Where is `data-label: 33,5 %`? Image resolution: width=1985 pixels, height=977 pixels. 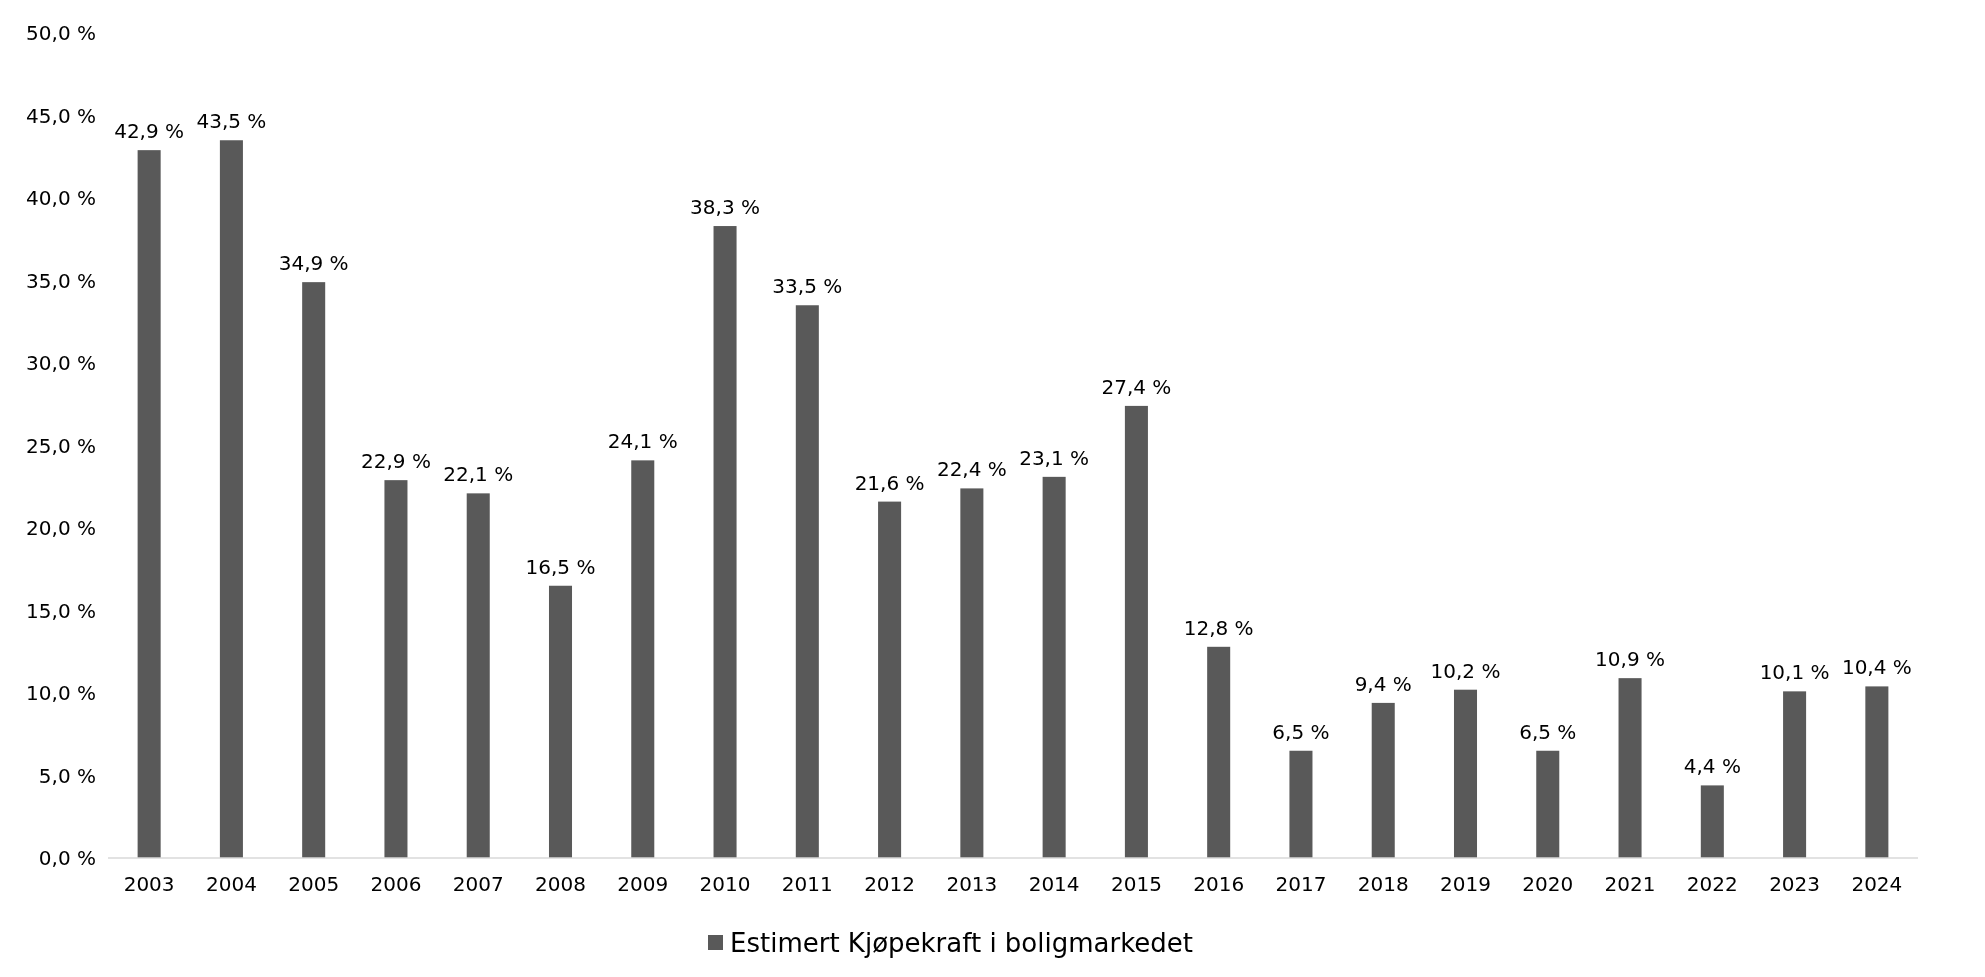 data-label: 33,5 % is located at coordinates (807, 286).